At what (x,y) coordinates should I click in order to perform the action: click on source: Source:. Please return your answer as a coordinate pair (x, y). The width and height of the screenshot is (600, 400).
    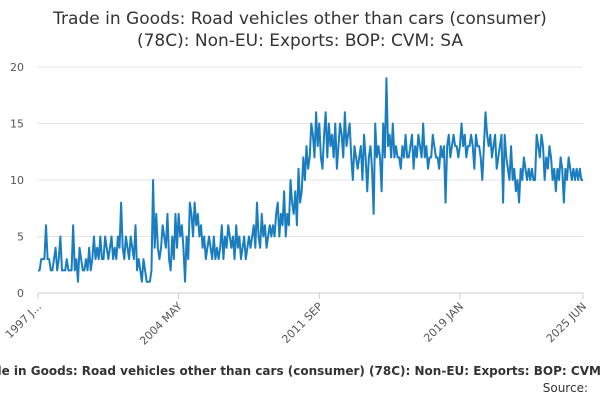
    Looking at the image, I should click on (565, 388).